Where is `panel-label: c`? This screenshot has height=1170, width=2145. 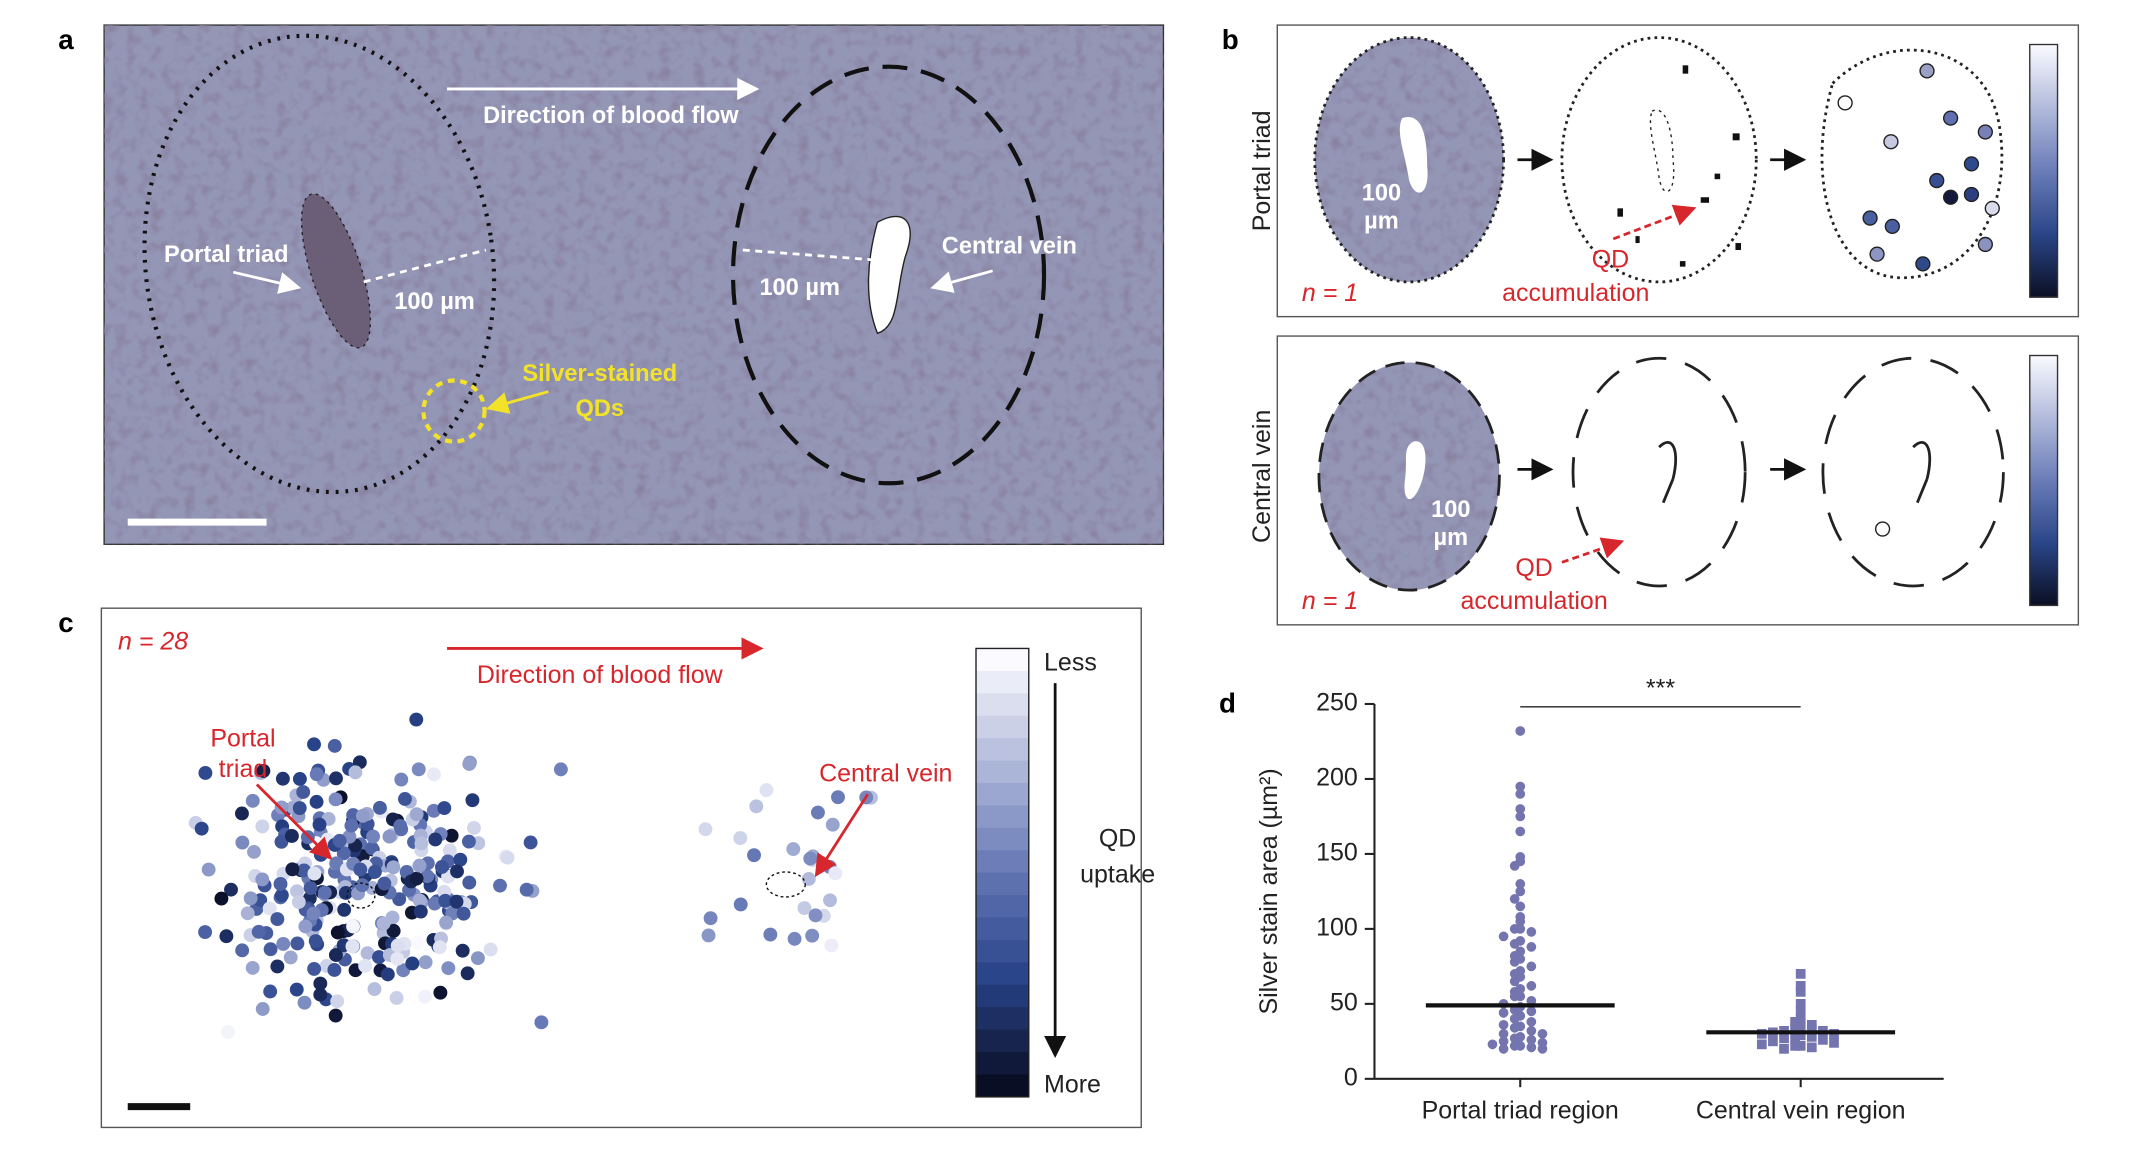
panel-label: c is located at coordinates (65, 622).